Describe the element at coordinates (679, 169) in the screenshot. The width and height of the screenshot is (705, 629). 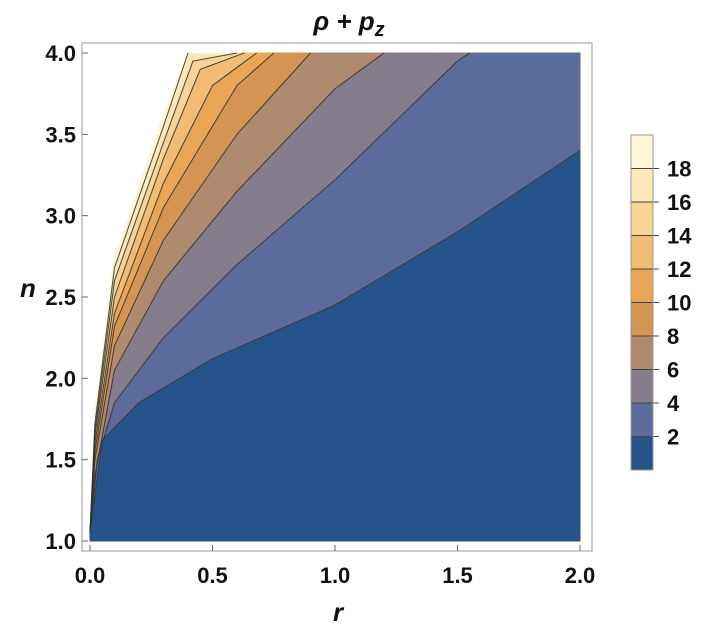
I see `legend-label: 18` at that location.